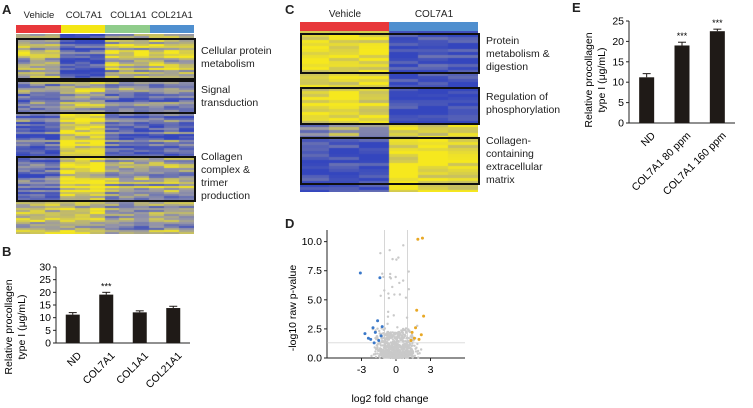 This screenshot has width=753, height=408. What do you see at coordinates (9, 326) in the screenshot?
I see `chart-b-ylabel-line1: Relative procollagen` at bounding box center [9, 326].